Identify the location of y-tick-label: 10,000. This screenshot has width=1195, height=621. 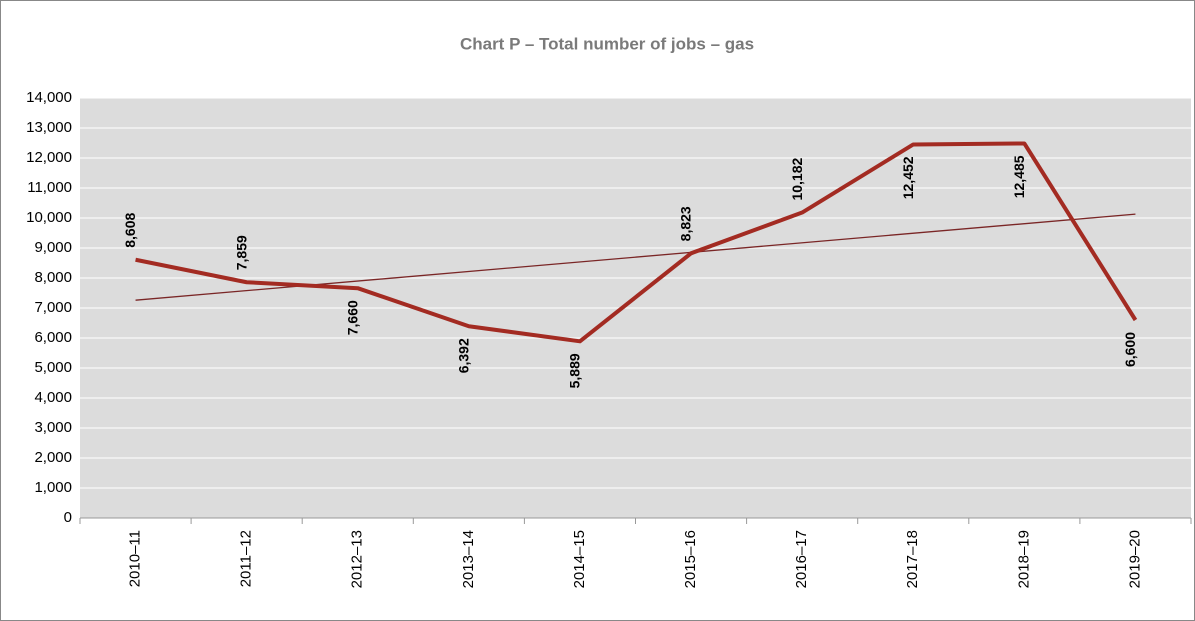
(49, 217).